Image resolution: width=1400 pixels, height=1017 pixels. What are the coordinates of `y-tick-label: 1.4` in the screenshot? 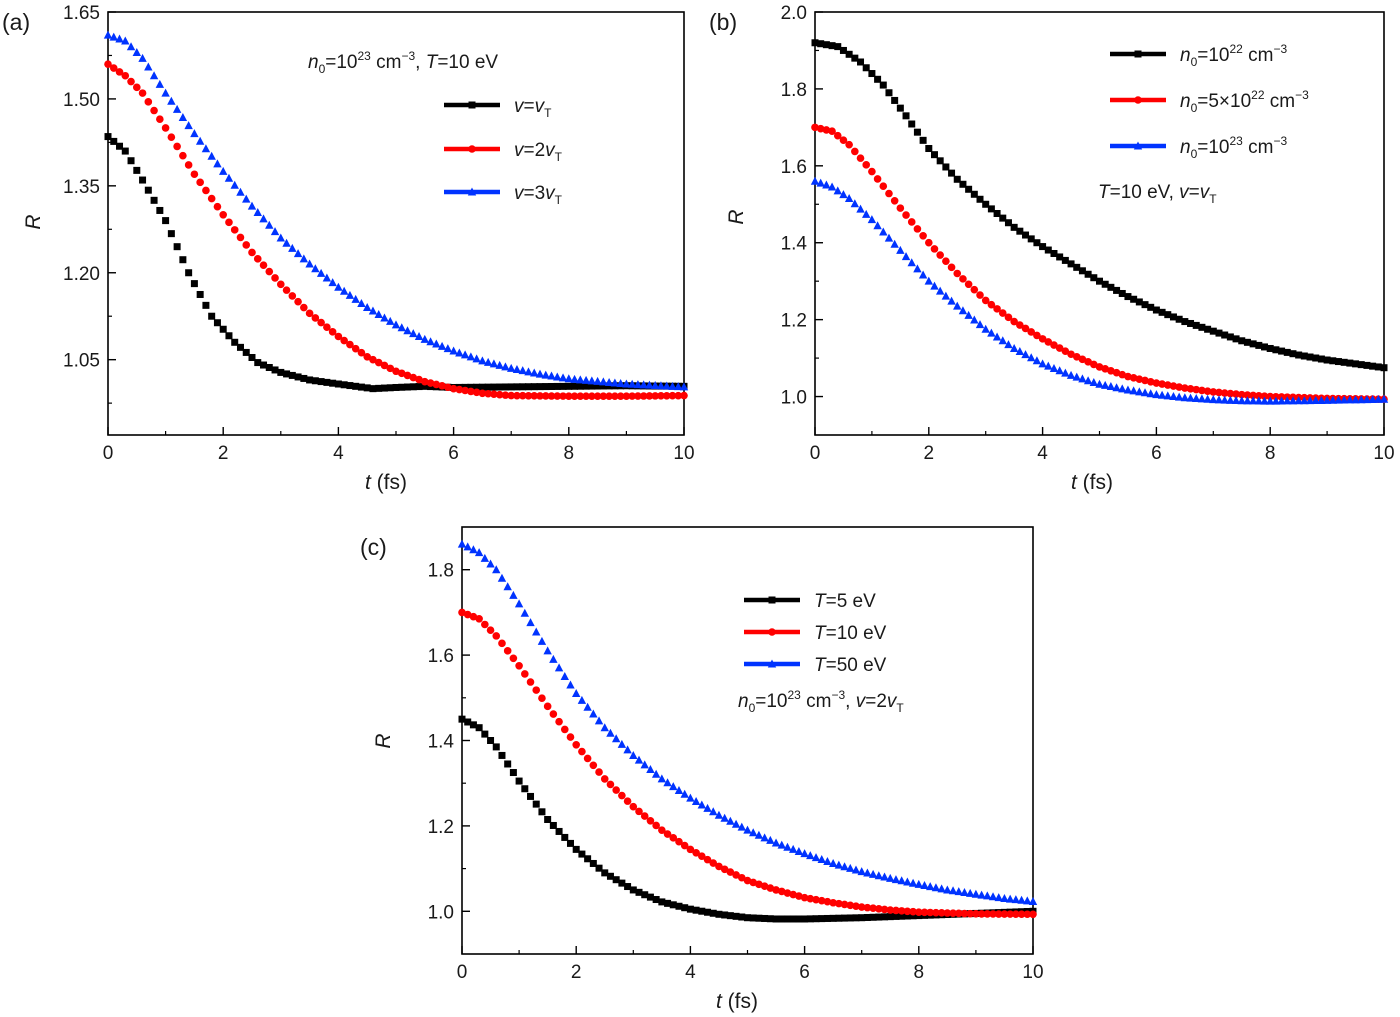 It's located at (794, 244).